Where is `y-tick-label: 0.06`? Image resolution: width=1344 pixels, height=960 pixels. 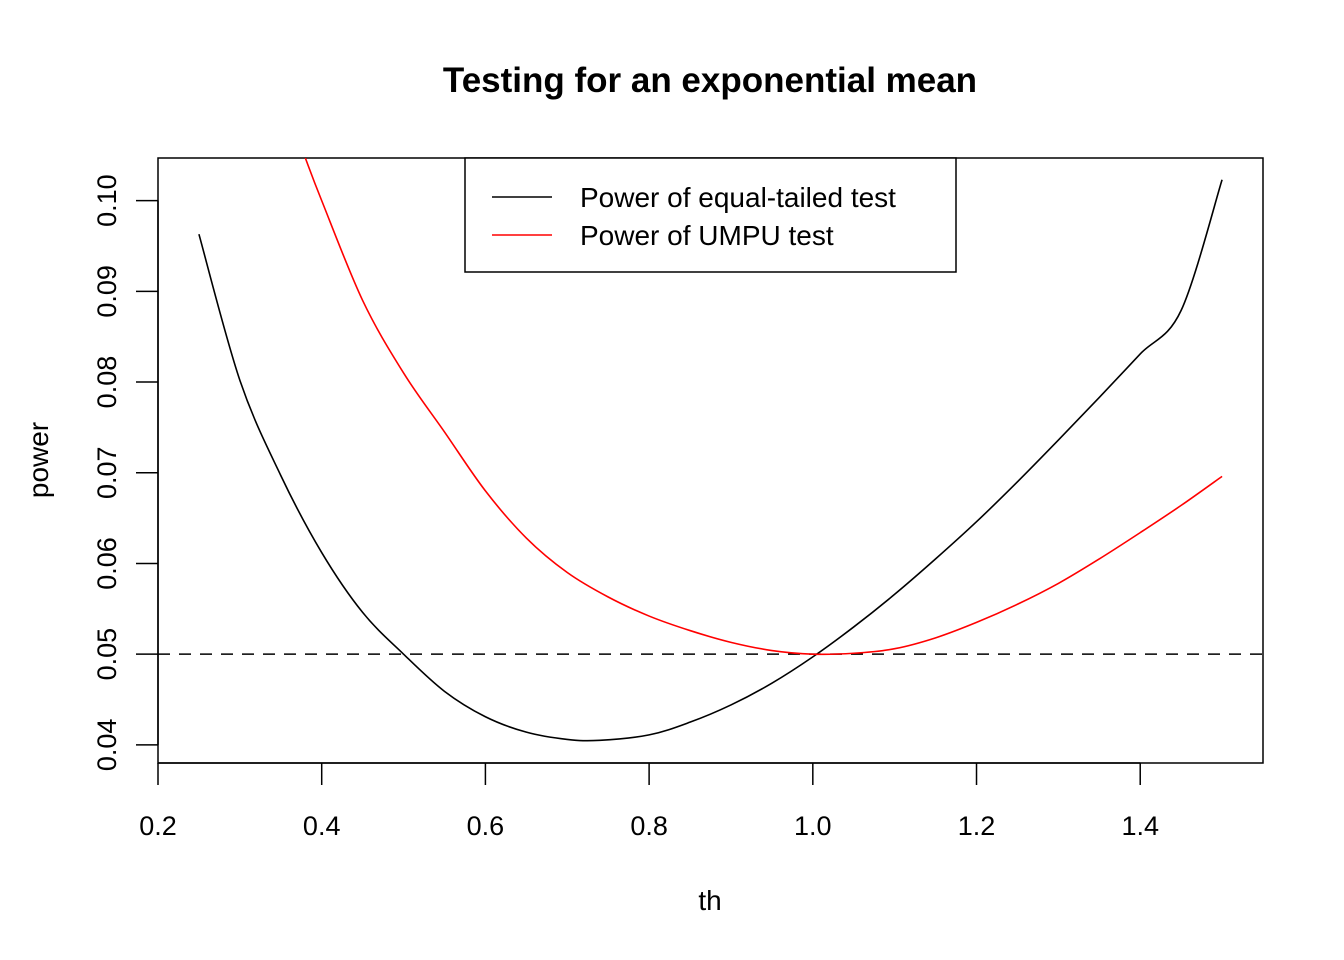
y-tick-label: 0.06 is located at coordinates (107, 563).